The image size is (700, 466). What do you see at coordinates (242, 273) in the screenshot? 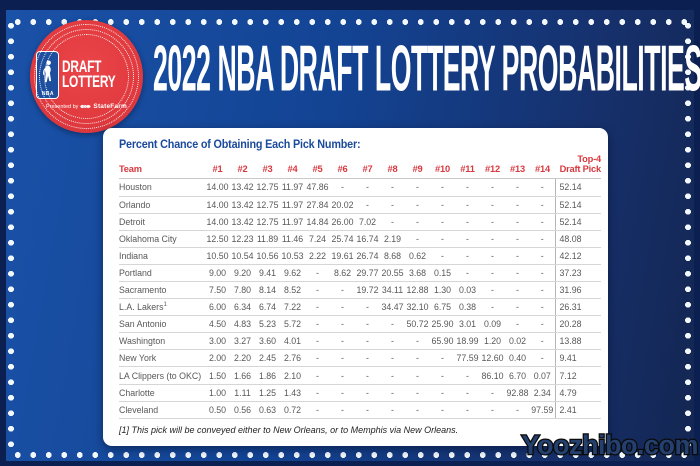
I see `probability-cell: 9.20` at bounding box center [242, 273].